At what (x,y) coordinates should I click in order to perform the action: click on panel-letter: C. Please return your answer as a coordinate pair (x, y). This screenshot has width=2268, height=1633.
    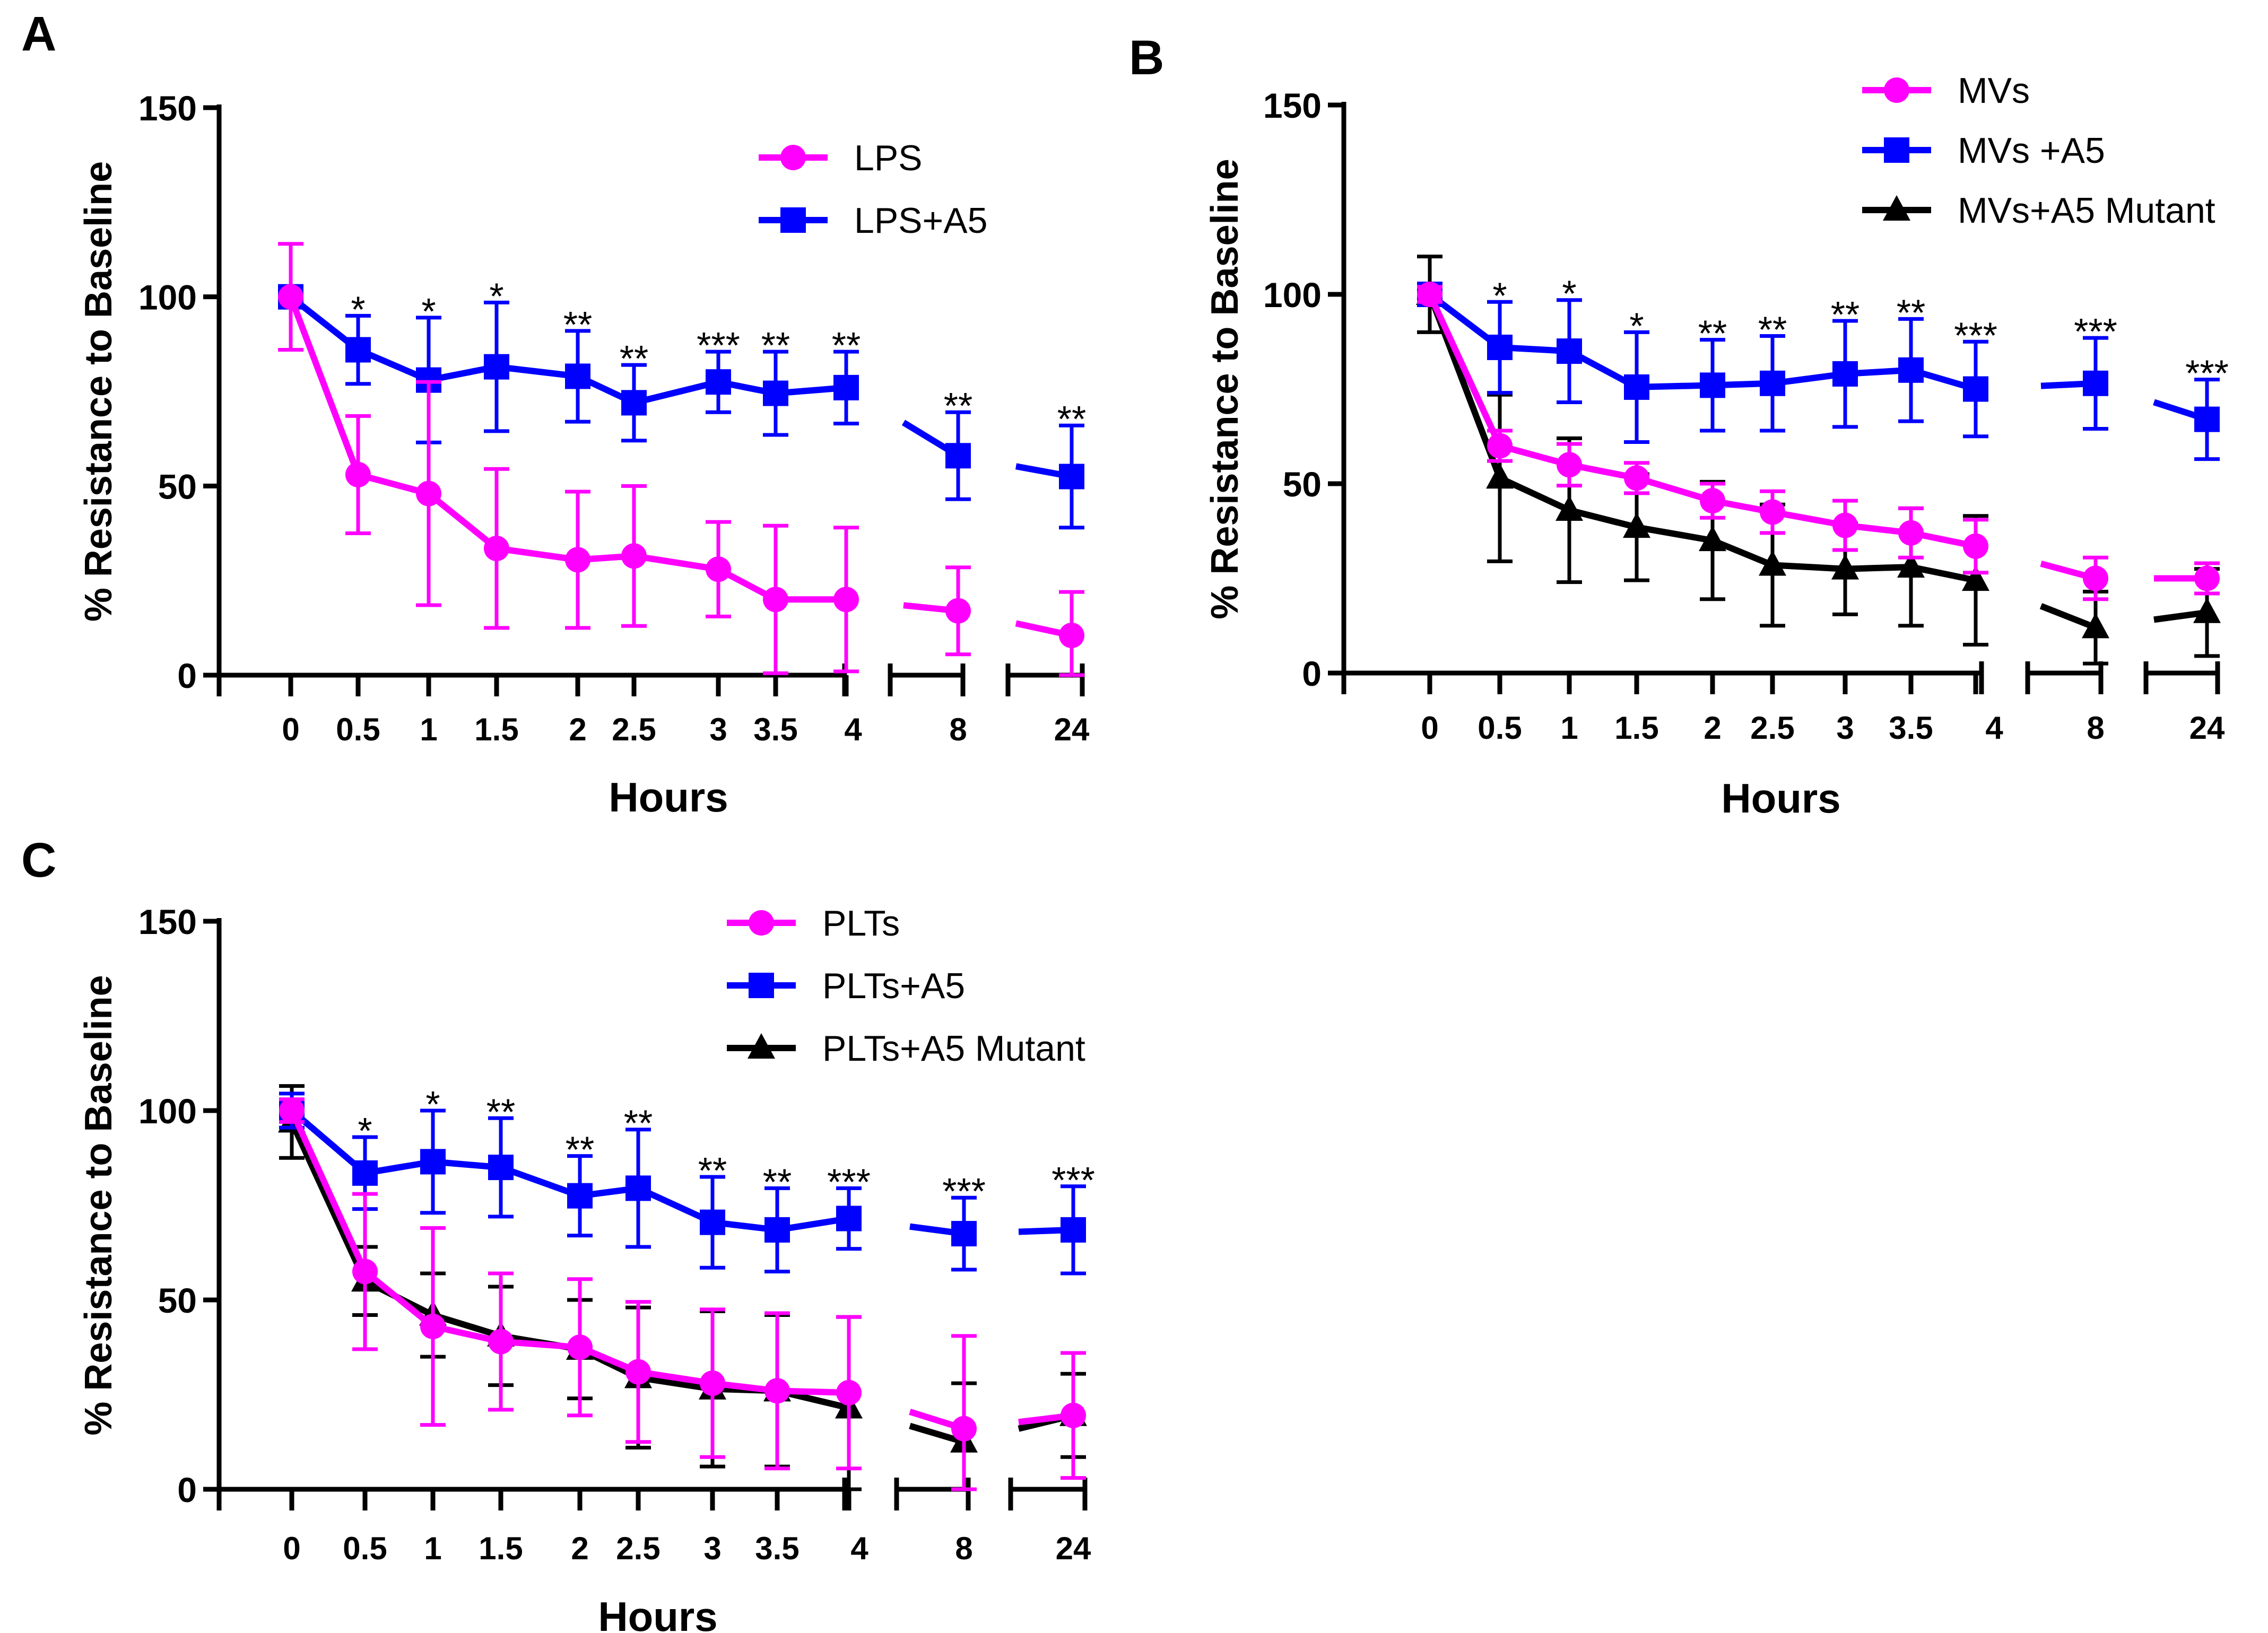
    Looking at the image, I should click on (38, 860).